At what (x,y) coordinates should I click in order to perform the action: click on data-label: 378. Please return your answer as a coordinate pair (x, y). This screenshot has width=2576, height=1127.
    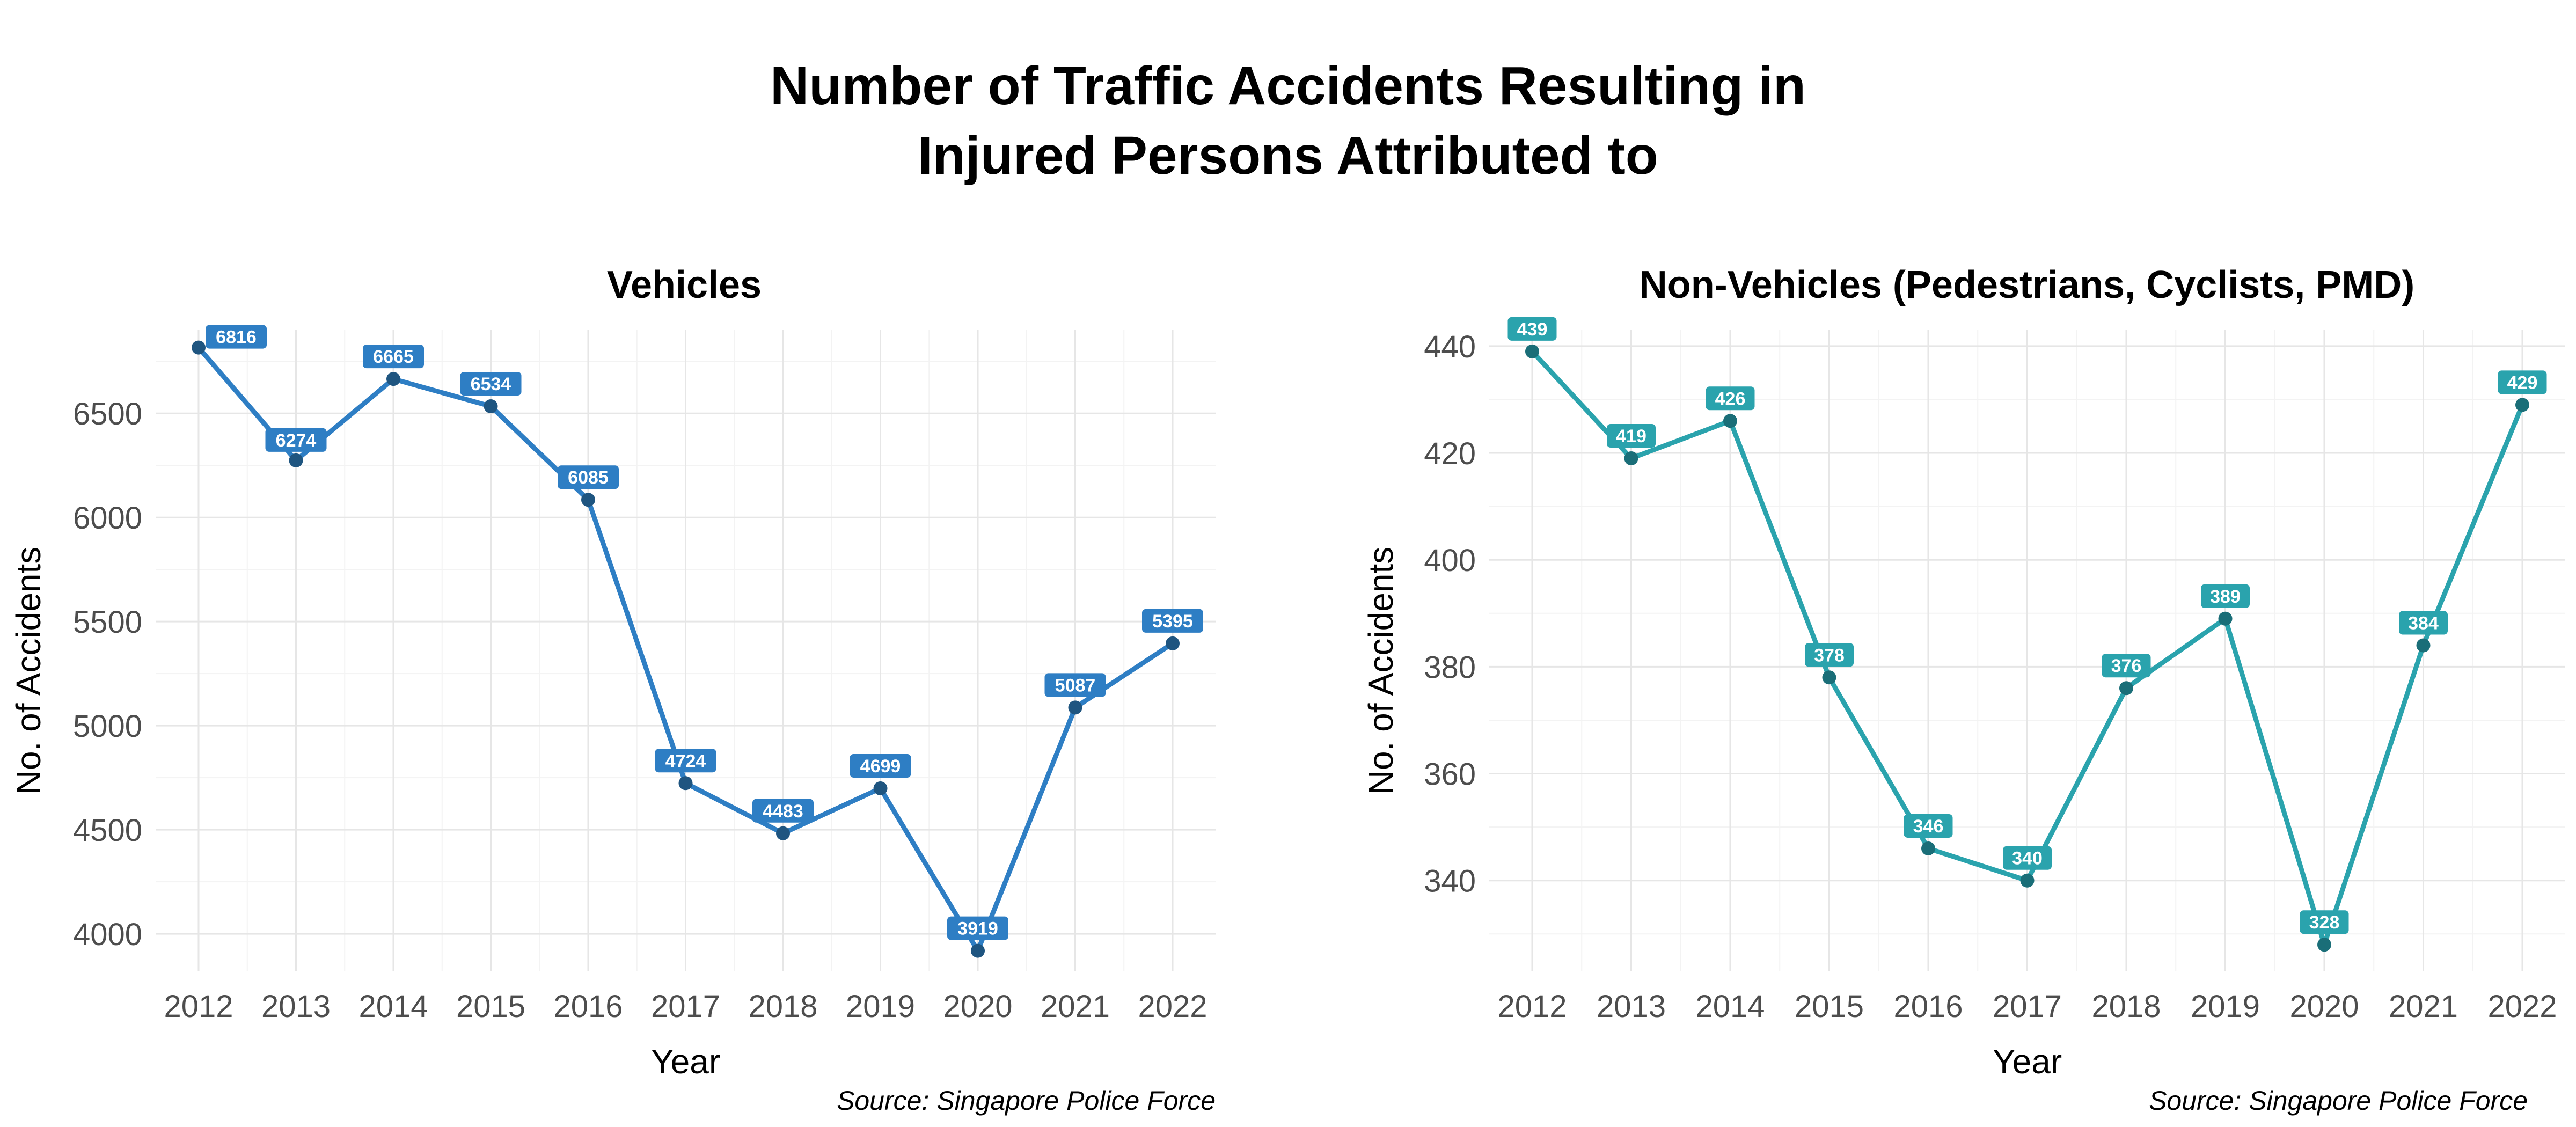
    Looking at the image, I should click on (1829, 655).